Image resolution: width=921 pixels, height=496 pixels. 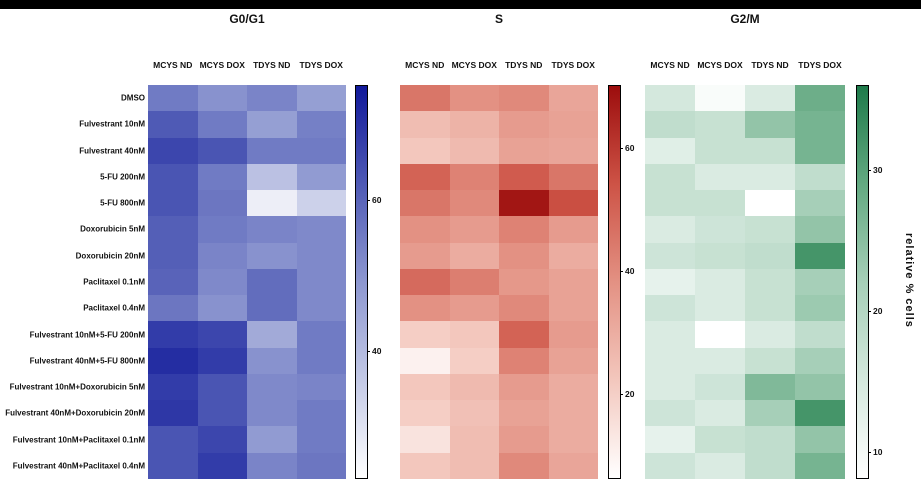 What do you see at coordinates (110, 256) in the screenshot?
I see `row-label: Doxorubicin 20nM` at bounding box center [110, 256].